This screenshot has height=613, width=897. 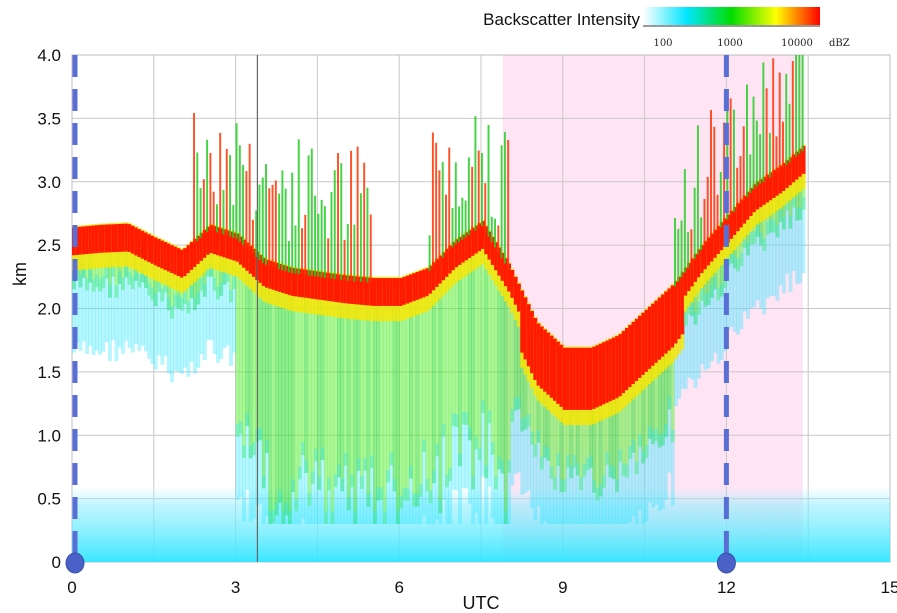 I want to click on x-tick-label: 0, so click(x=71, y=587).